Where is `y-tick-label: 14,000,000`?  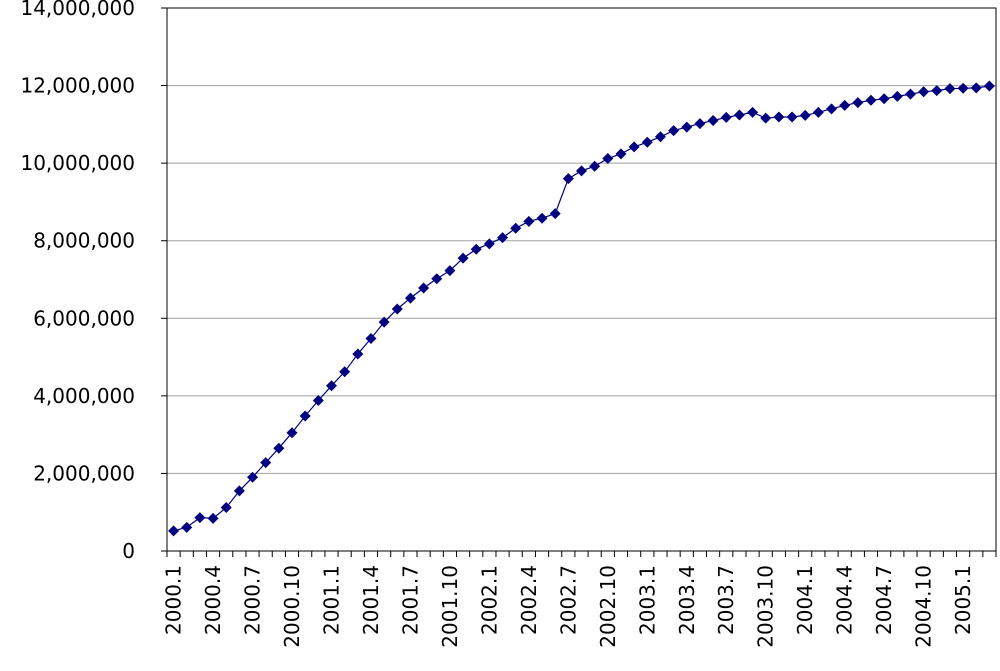
y-tick-label: 14,000,000 is located at coordinates (77, 10).